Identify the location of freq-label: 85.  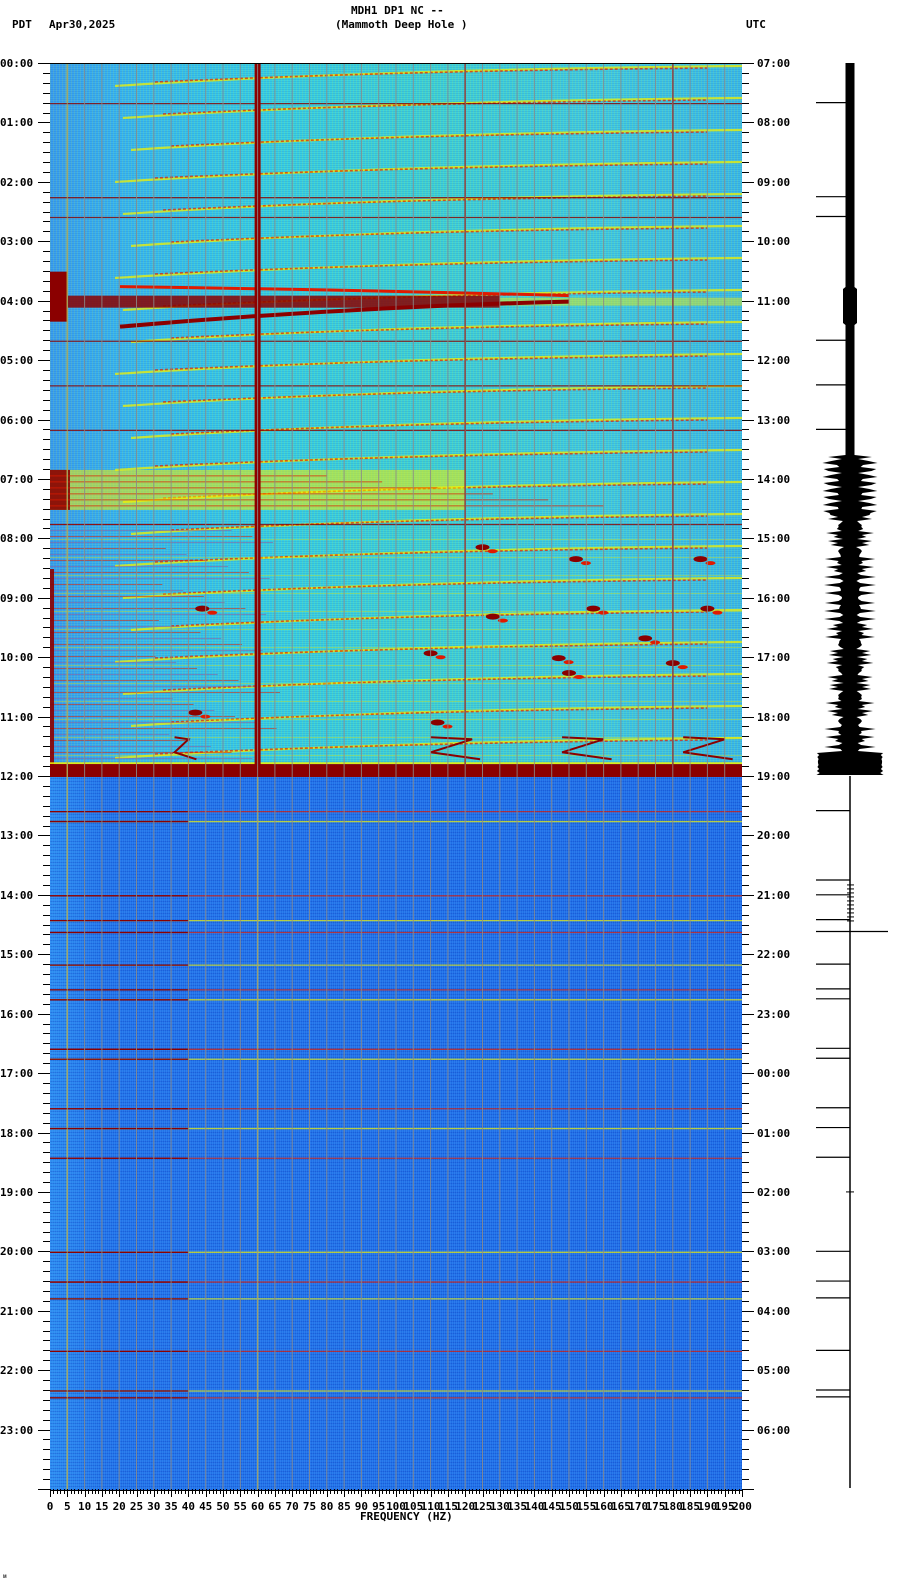
(344, 1506).